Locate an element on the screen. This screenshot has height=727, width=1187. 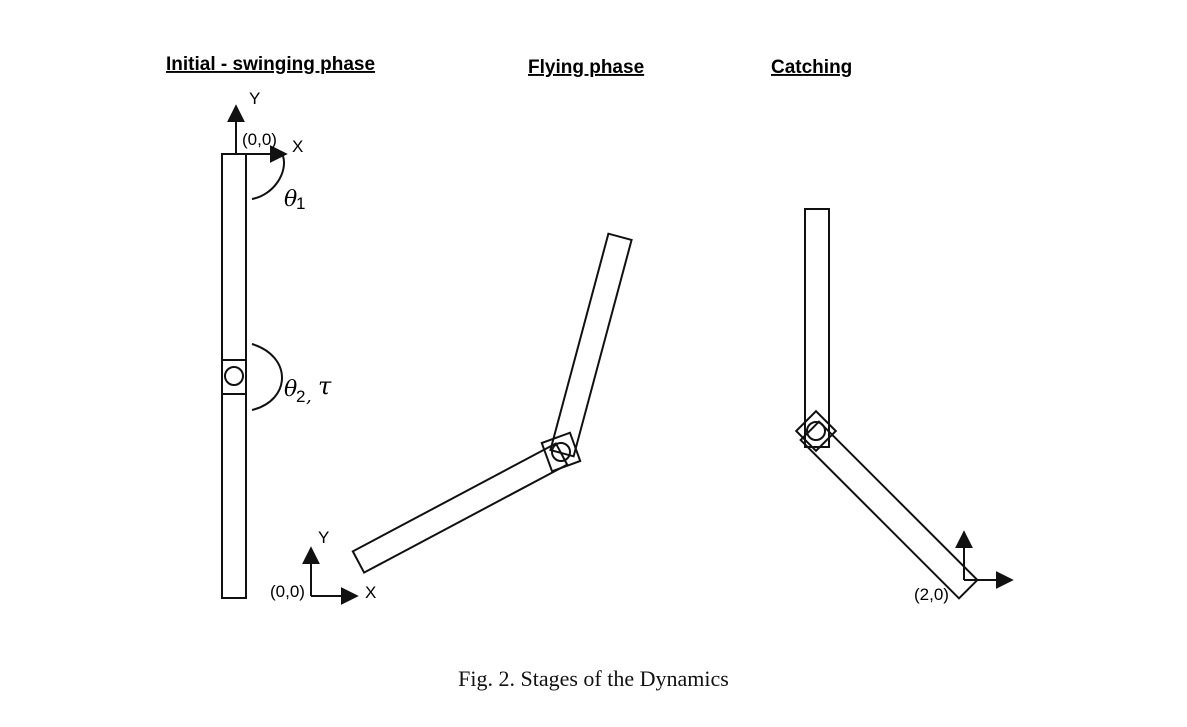
joint-circle is located at coordinates (234, 376).